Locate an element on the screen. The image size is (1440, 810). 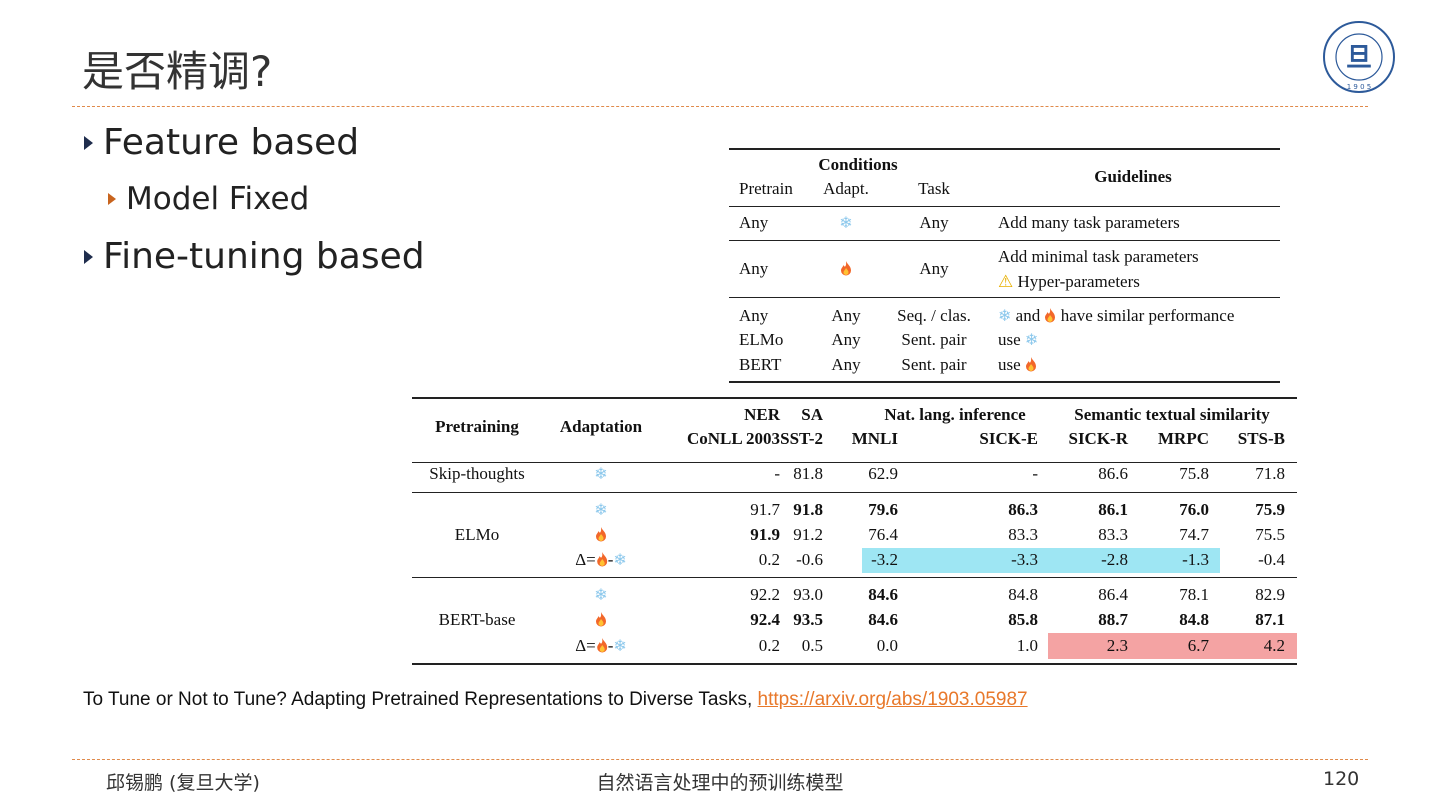
score-cell: 91.9 is located at coordinates (765, 534).